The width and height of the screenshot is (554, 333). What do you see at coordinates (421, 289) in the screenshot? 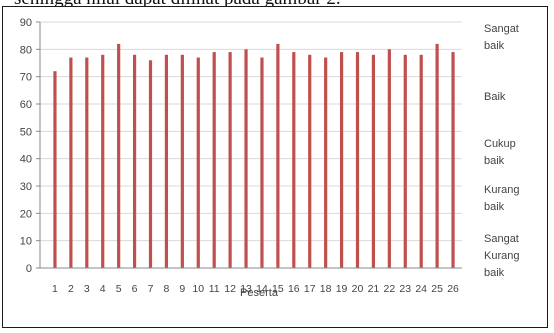
I see `x-tick-label: 24` at bounding box center [421, 289].